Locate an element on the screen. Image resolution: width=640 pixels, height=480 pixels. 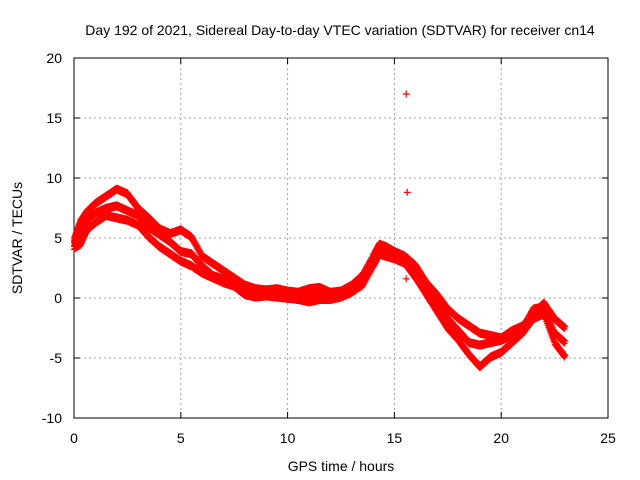
x-tick-label: 10 is located at coordinates (288, 438).